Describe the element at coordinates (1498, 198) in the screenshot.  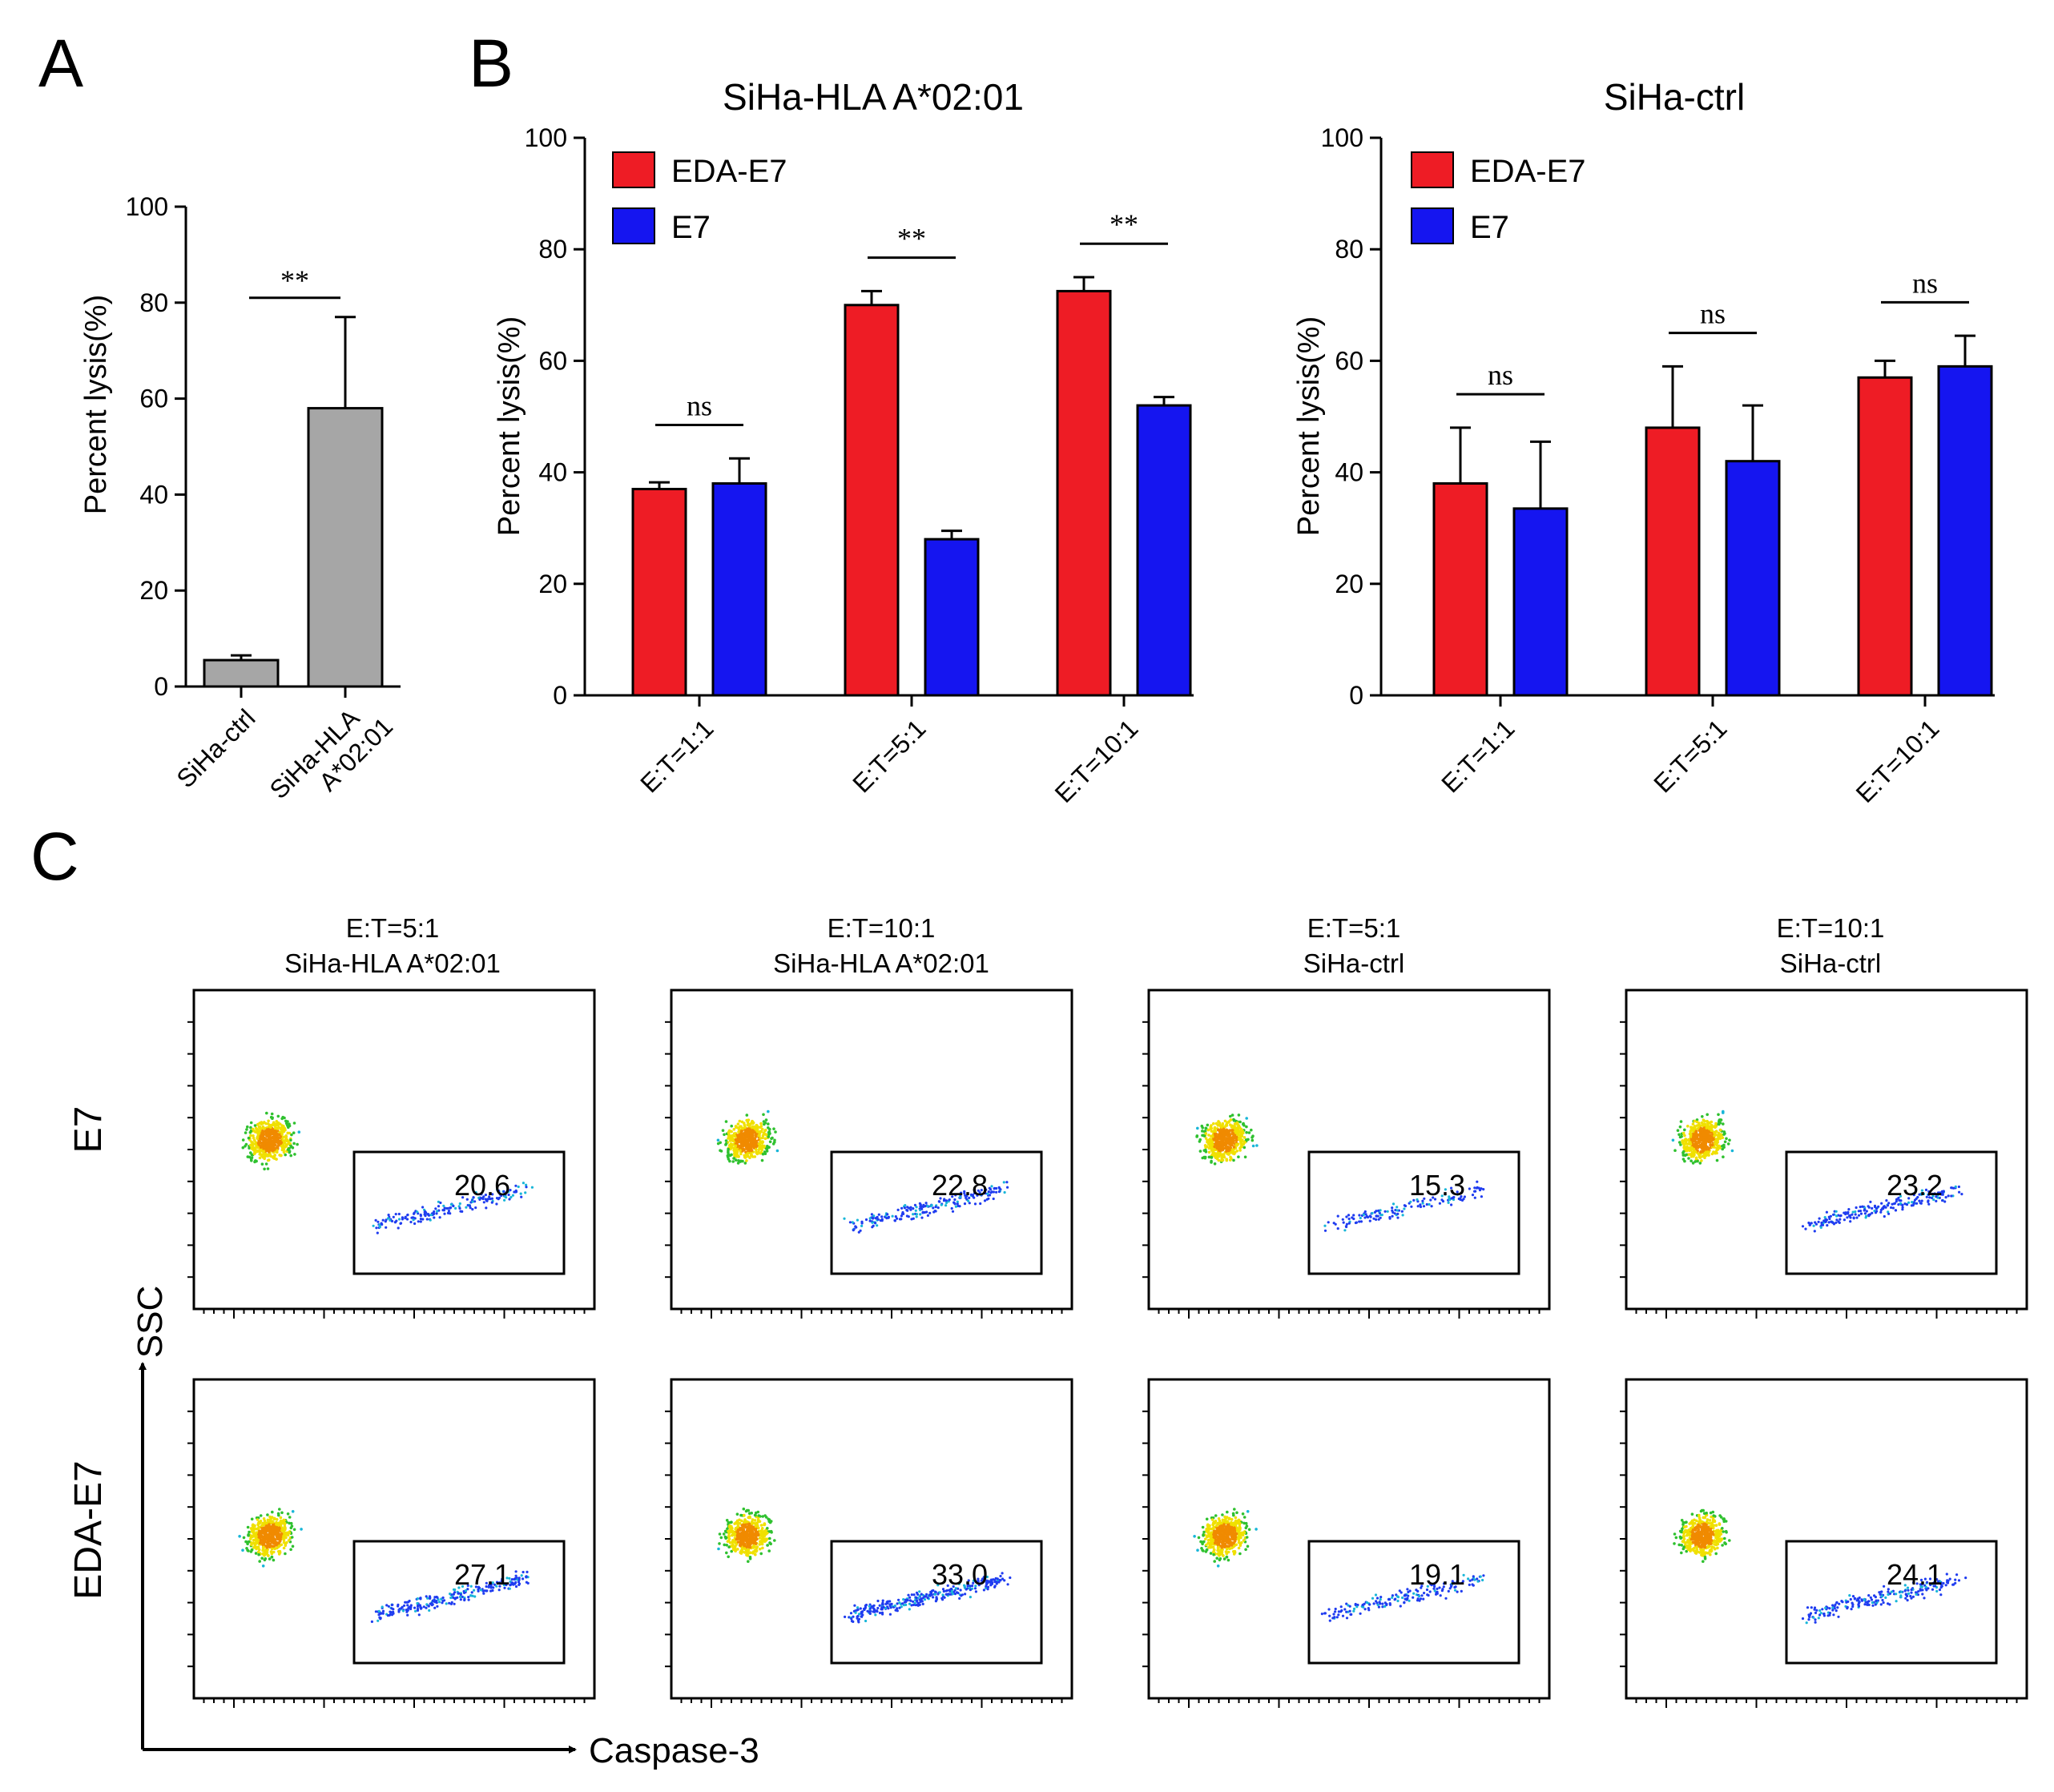
I see `chart-b2-legend: EDA-E7 E7` at that location.